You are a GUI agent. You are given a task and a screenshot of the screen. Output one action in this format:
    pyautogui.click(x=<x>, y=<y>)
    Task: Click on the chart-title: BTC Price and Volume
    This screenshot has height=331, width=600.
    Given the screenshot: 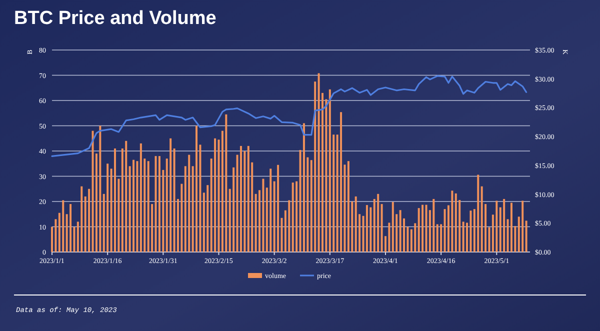 What is the action you would take?
    pyautogui.click(x=115, y=18)
    